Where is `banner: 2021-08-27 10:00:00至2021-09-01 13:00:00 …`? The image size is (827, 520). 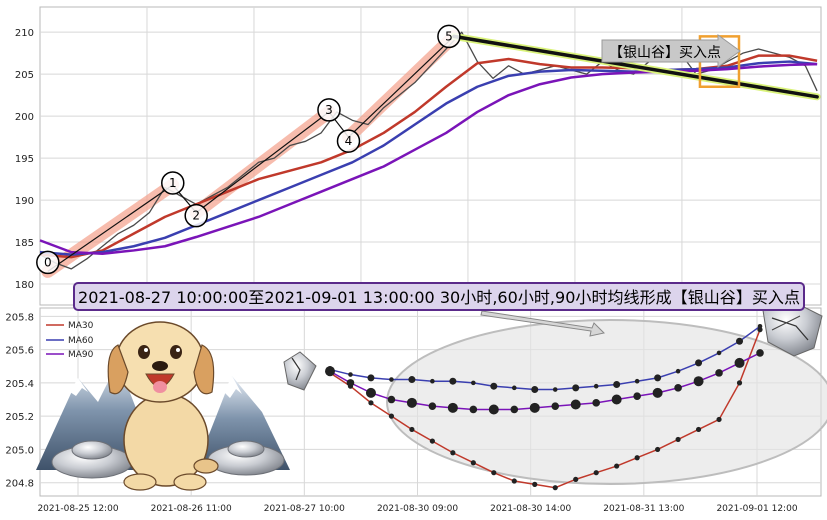 banner: 2021-08-27 10:00:00至2021-09-01 13:00:00 … is located at coordinates (439, 296).